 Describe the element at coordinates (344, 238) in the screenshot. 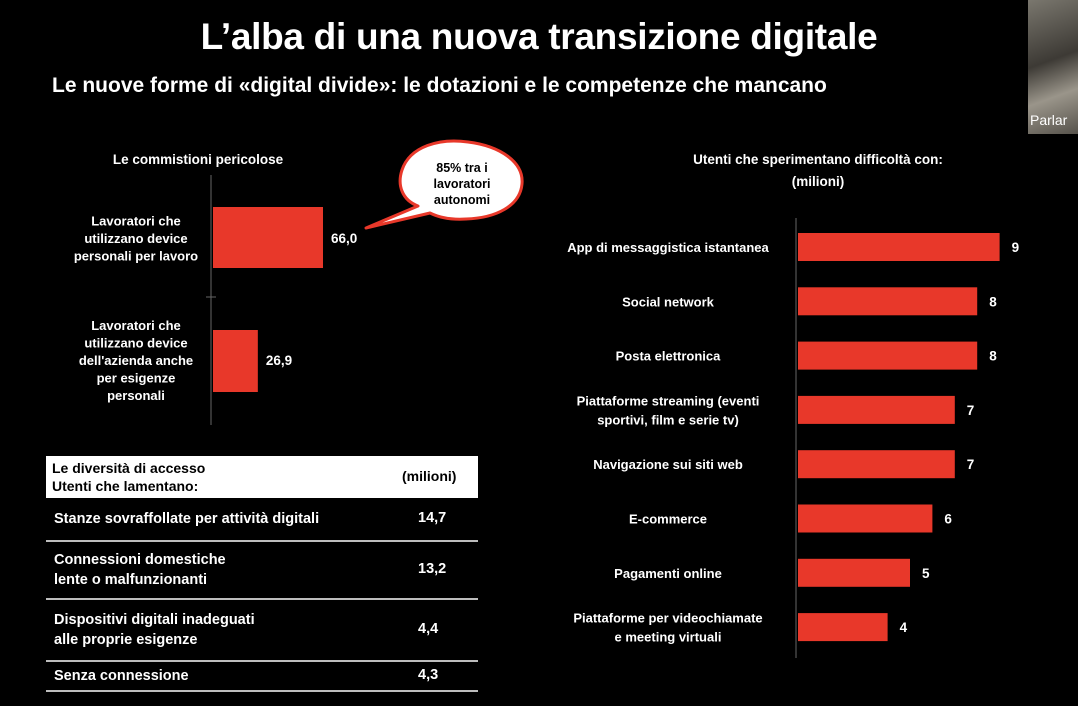

I see `bar-value-label: 66,0` at that location.